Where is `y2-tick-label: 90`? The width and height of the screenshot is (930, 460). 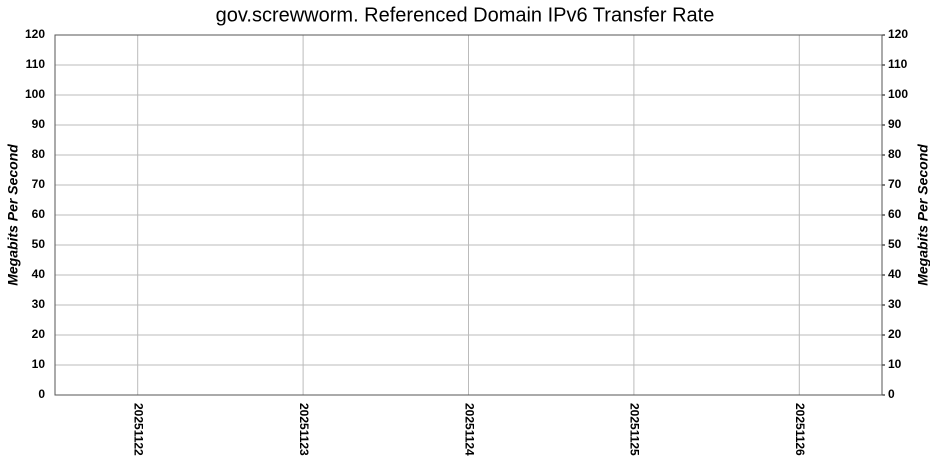
y2-tick-label: 90 is located at coordinates (895, 124).